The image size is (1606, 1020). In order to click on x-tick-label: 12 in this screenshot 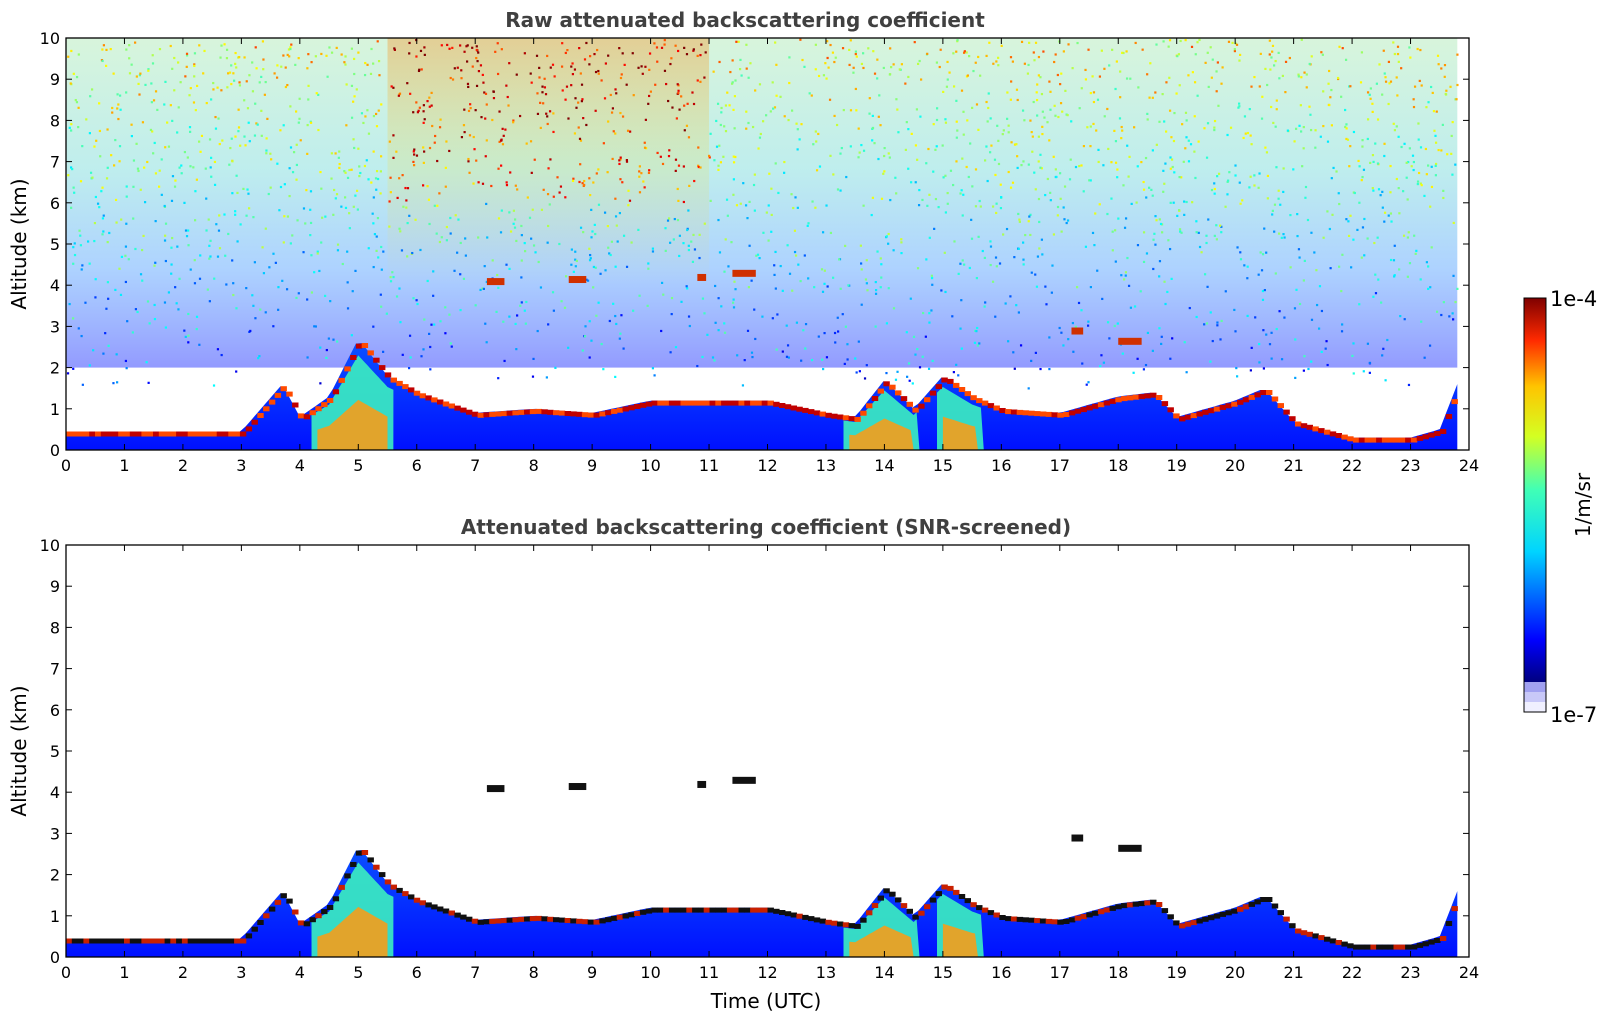, I will do `click(767, 465)`.